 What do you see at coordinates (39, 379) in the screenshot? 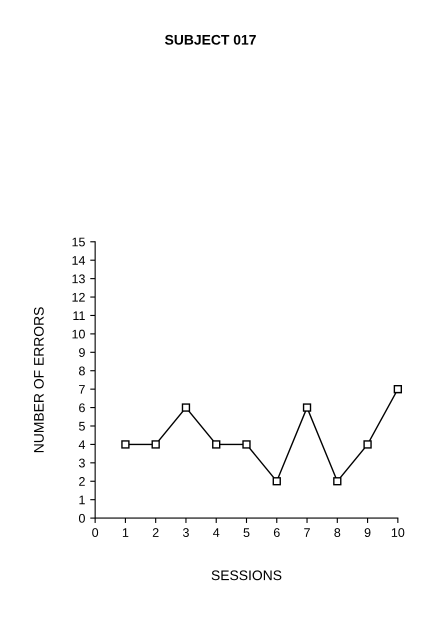
I see `y-axis-title: NUMBER OF ERRORS` at bounding box center [39, 379].